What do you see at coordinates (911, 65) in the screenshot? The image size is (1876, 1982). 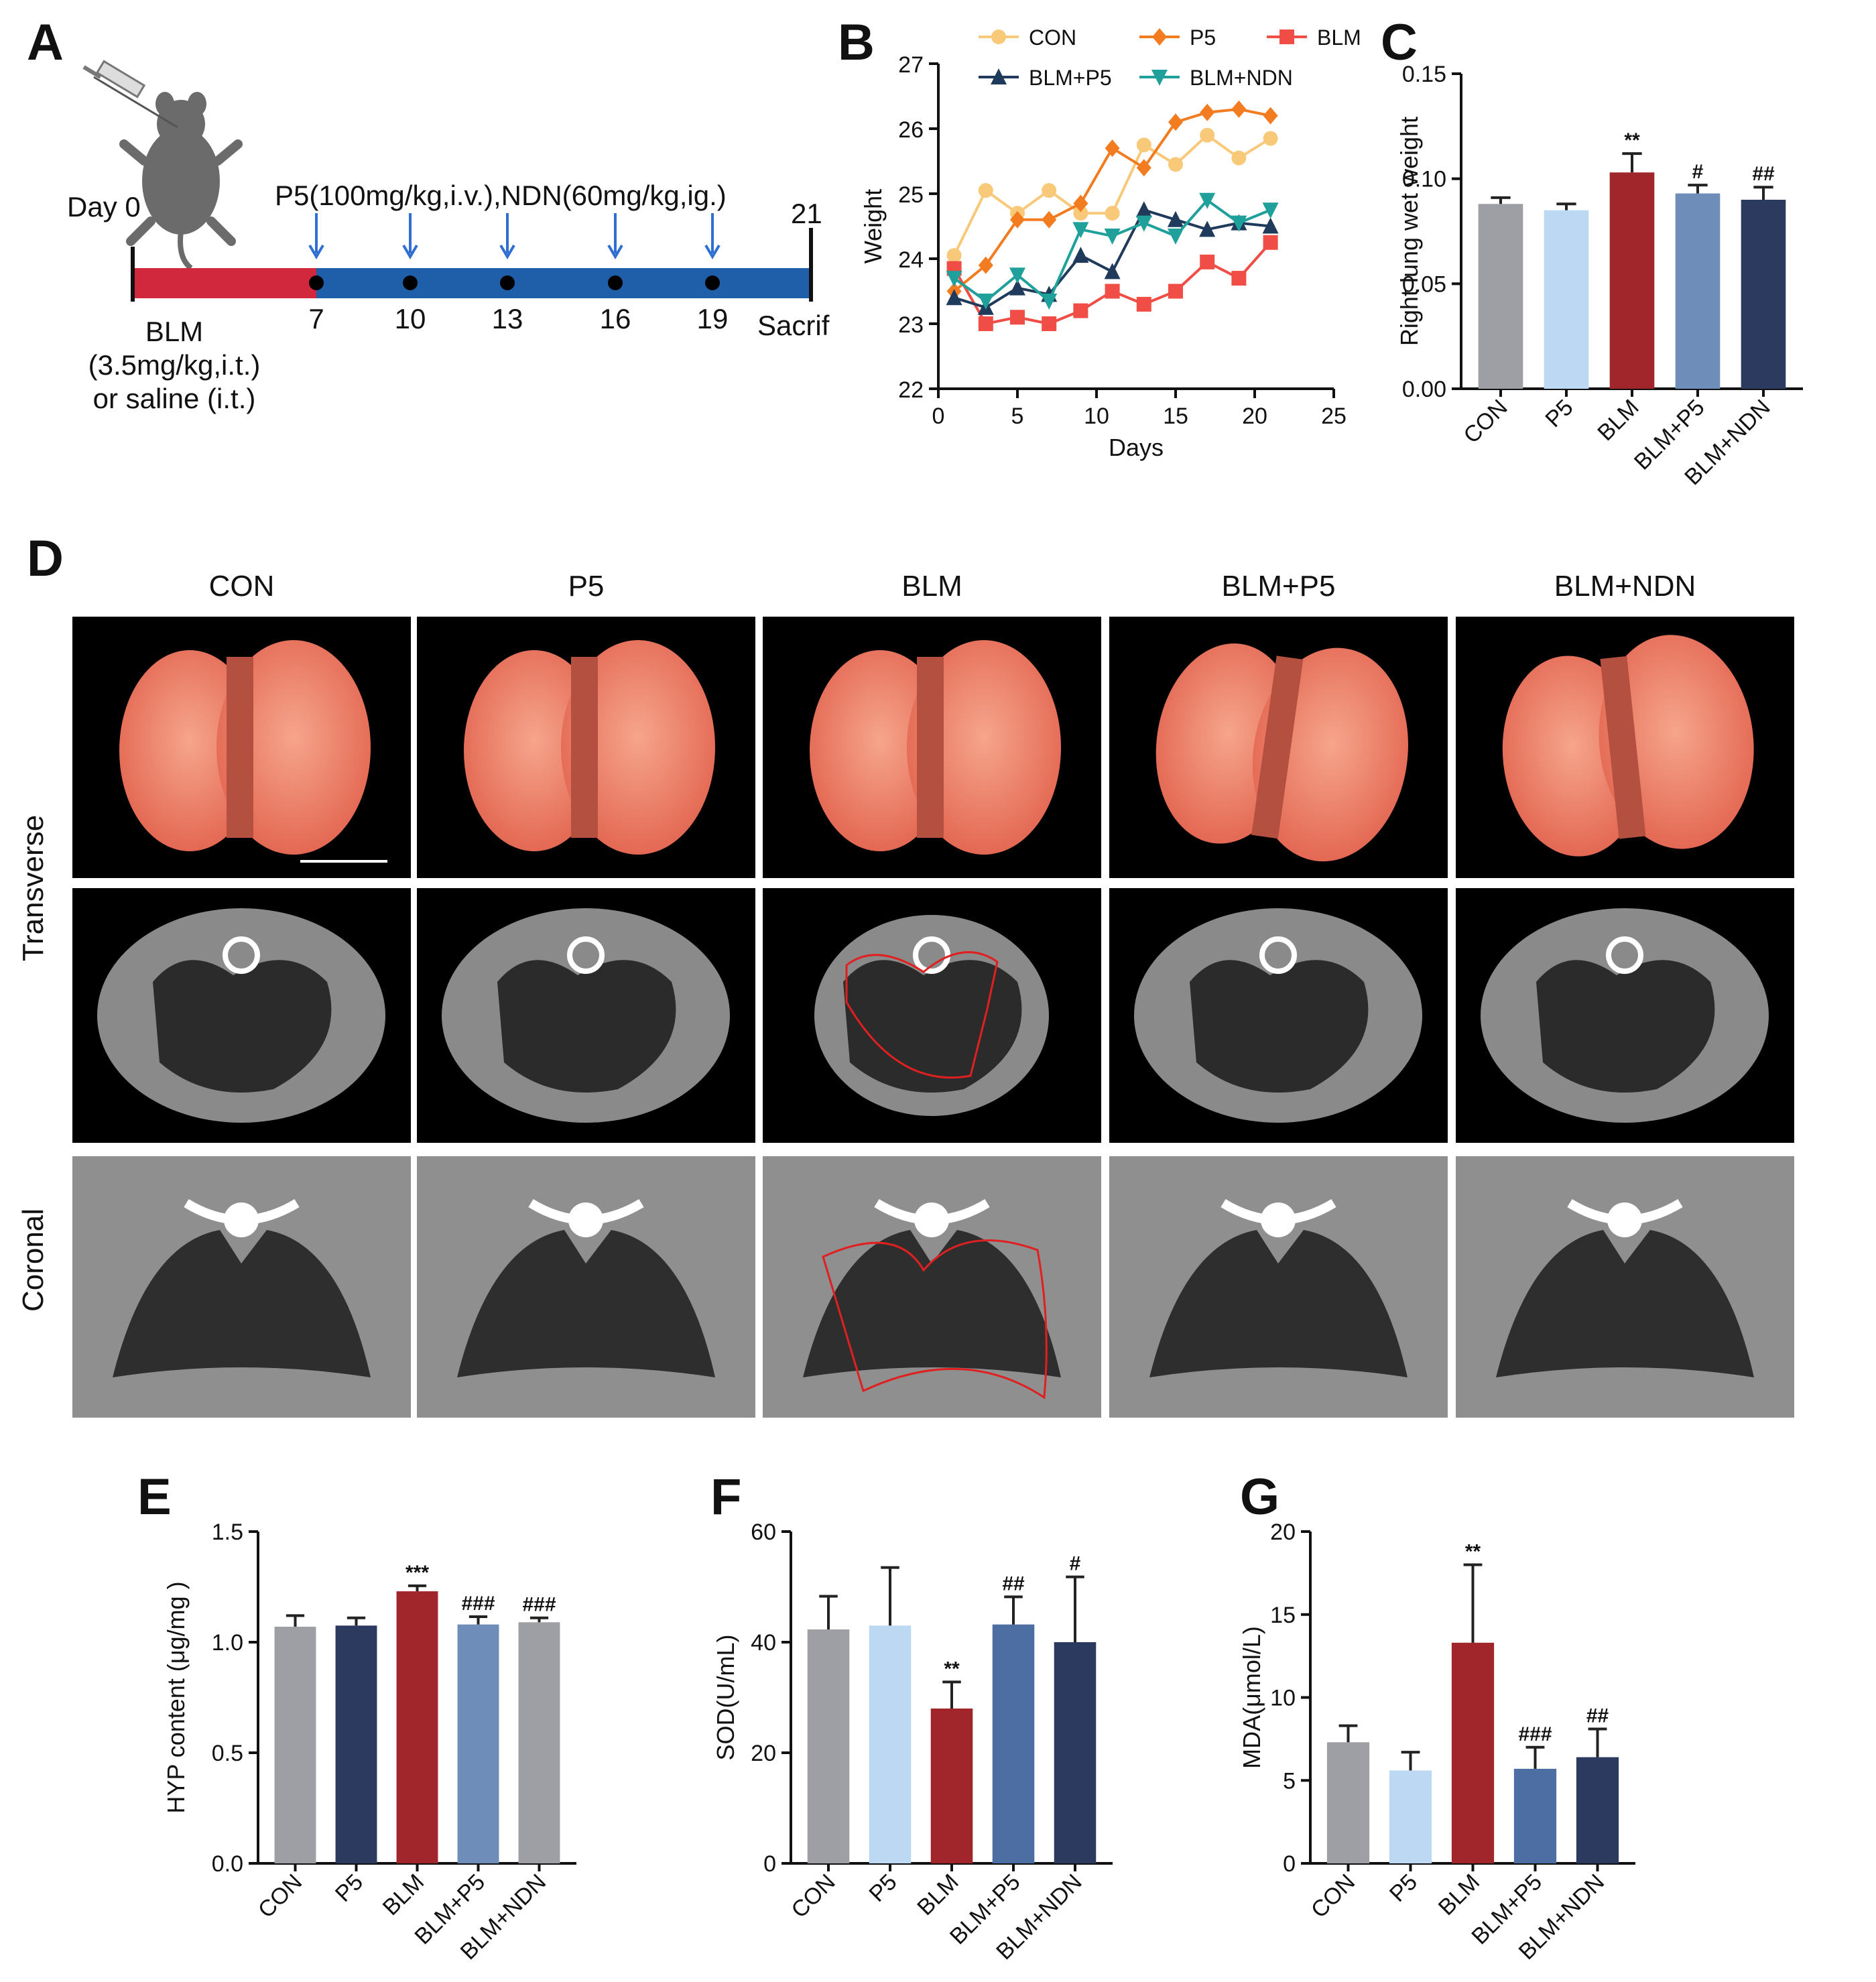 I see `y-tick-label: 27` at bounding box center [911, 65].